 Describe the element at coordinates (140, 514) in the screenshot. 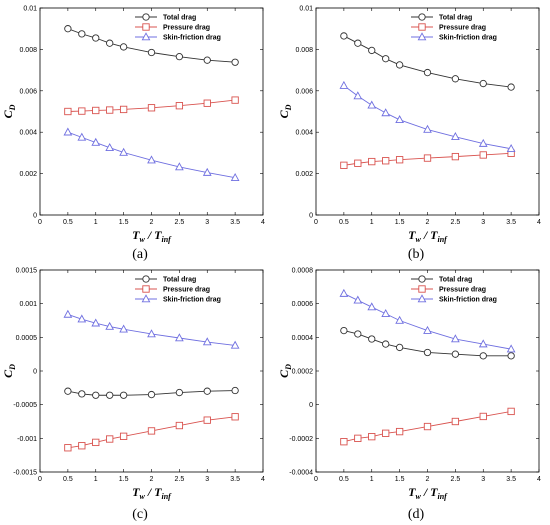

I see `panel-caption: (c)` at that location.